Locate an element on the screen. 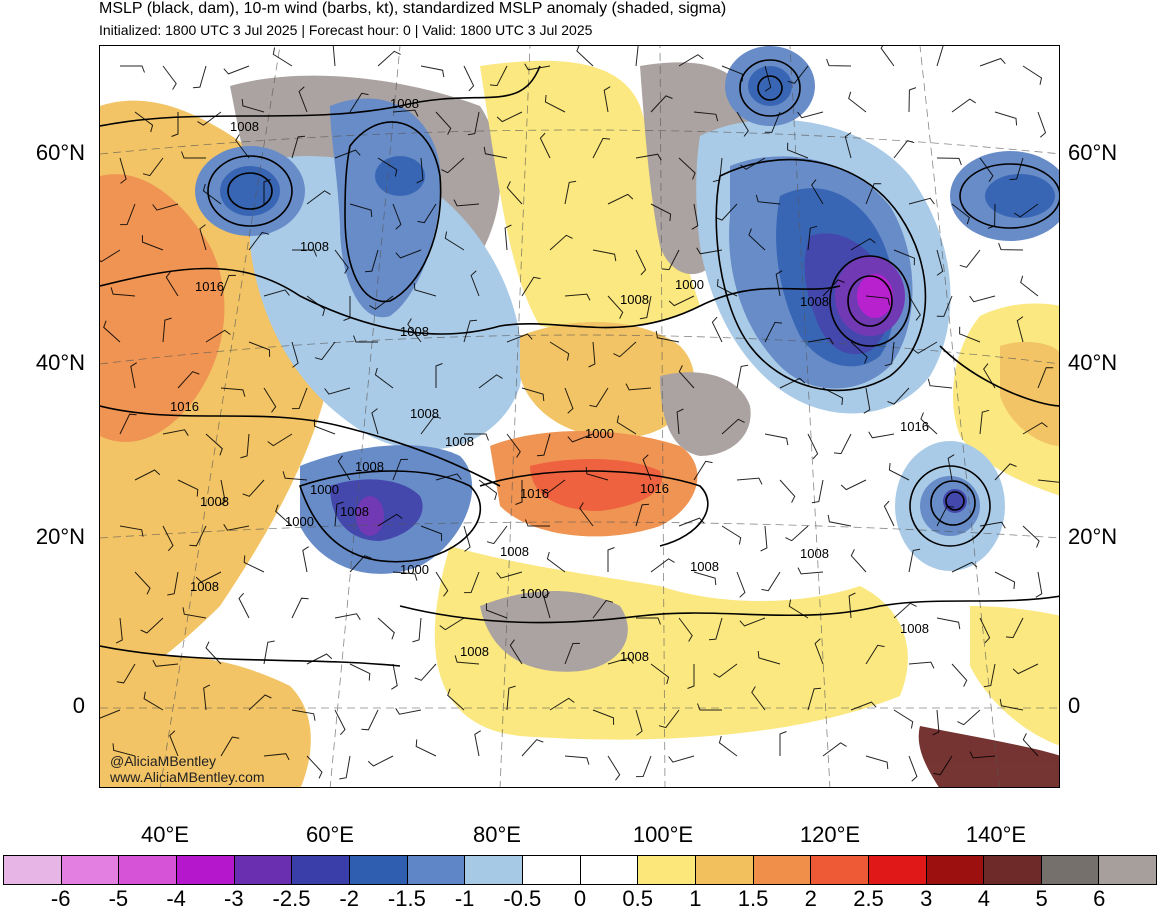  colorbar-tick-label: 2.5 is located at coordinates (868, 898).